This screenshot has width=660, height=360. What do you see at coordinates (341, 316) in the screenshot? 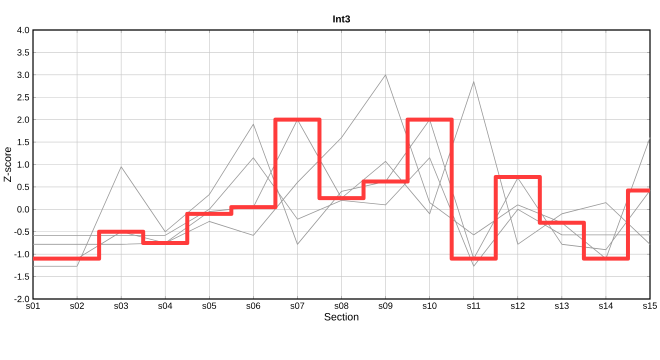
I see `x-axis-title: Section` at bounding box center [341, 316].